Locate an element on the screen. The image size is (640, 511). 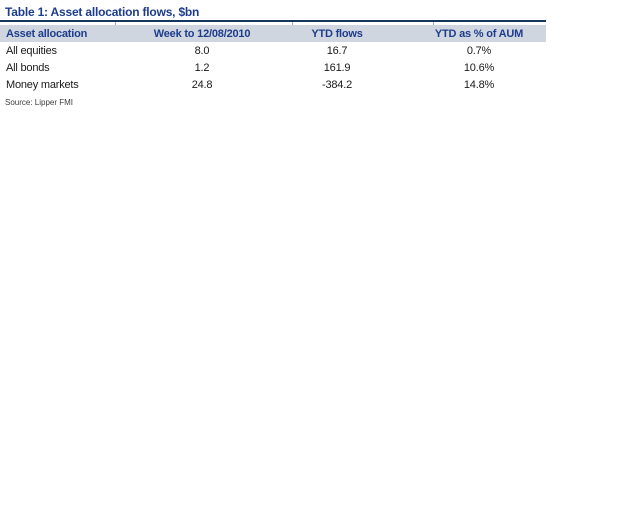
row-label: All bonds is located at coordinates (28, 67).